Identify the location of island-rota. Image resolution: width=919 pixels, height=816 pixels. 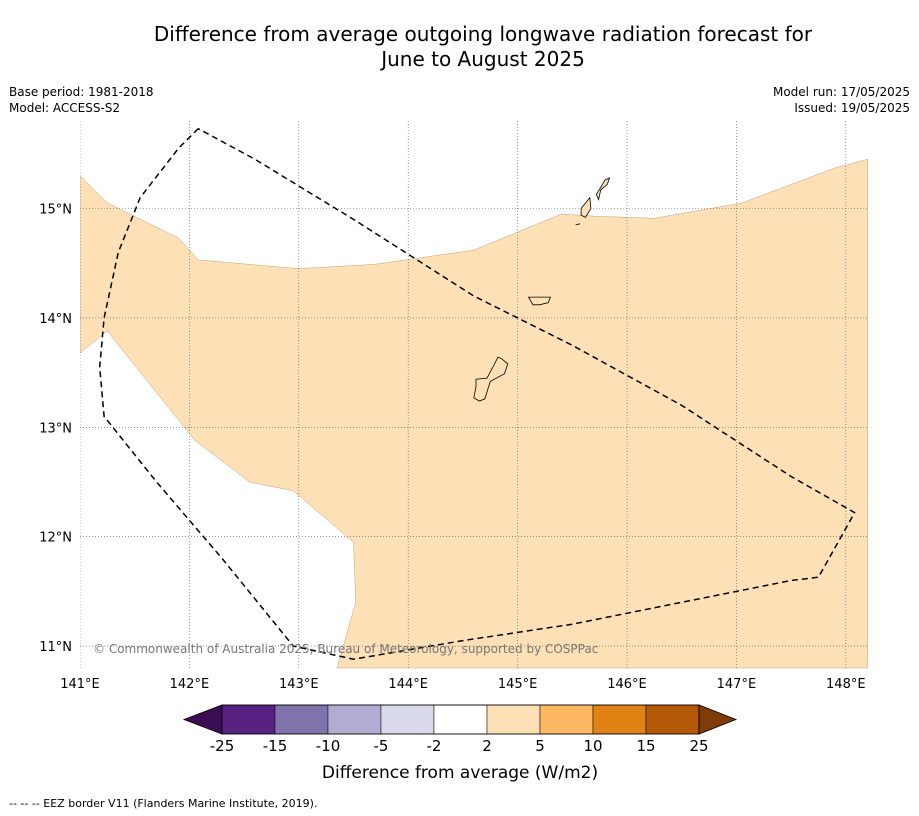
(539, 301).